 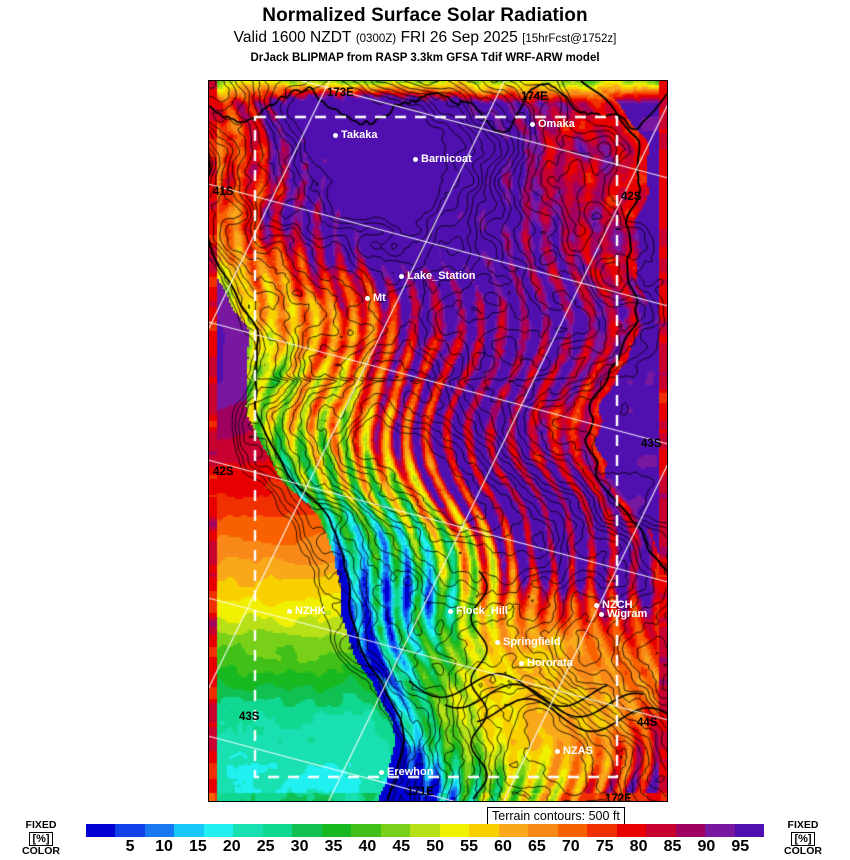 I want to click on colorbar-tick: 30, so click(x=299, y=846).